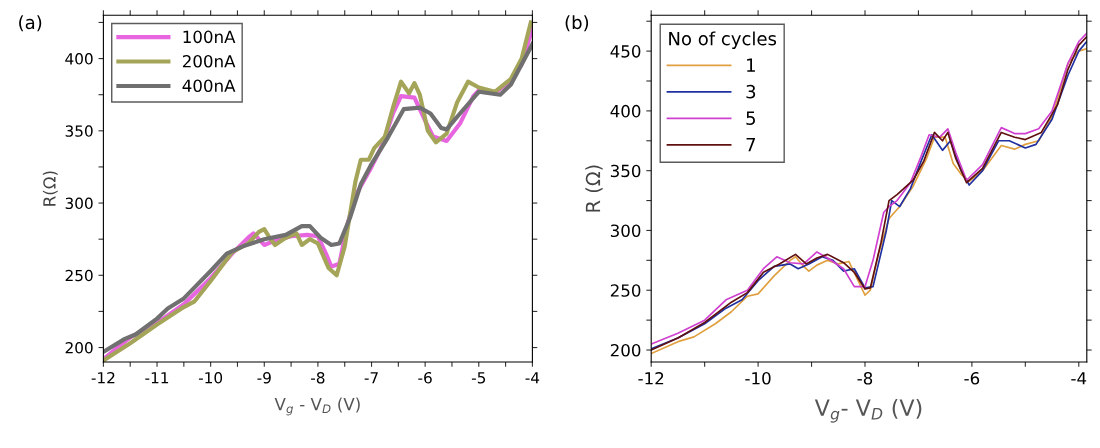 Image resolution: width=1100 pixels, height=448 pixels. What do you see at coordinates (157, 378) in the screenshot?
I see `x-tick-label: -11` at bounding box center [157, 378].